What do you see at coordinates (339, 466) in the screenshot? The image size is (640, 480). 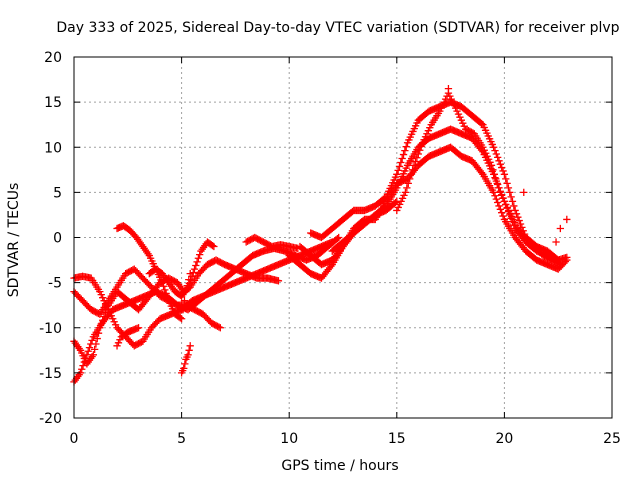 I see `x-axis-label: GPS time / hours` at bounding box center [339, 466].